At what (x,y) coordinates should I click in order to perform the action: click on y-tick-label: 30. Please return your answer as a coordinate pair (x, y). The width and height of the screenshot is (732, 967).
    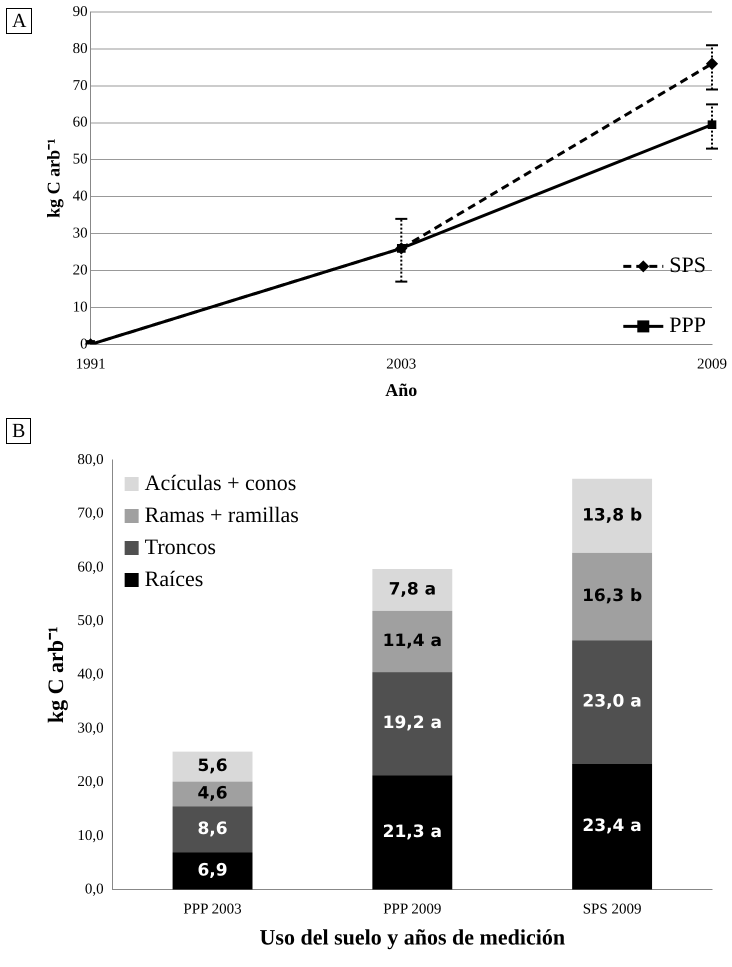
    Looking at the image, I should click on (80, 234).